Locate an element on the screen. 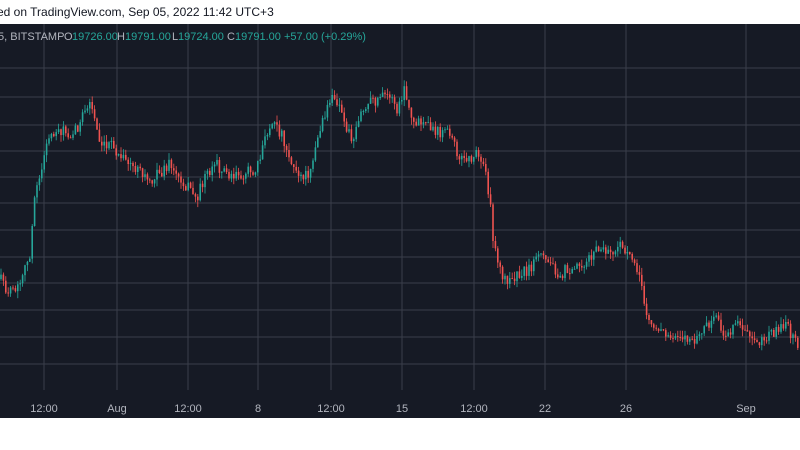 Image resolution: width=800 pixels, height=450 pixels. x-tick-label: 15 is located at coordinates (402, 409).